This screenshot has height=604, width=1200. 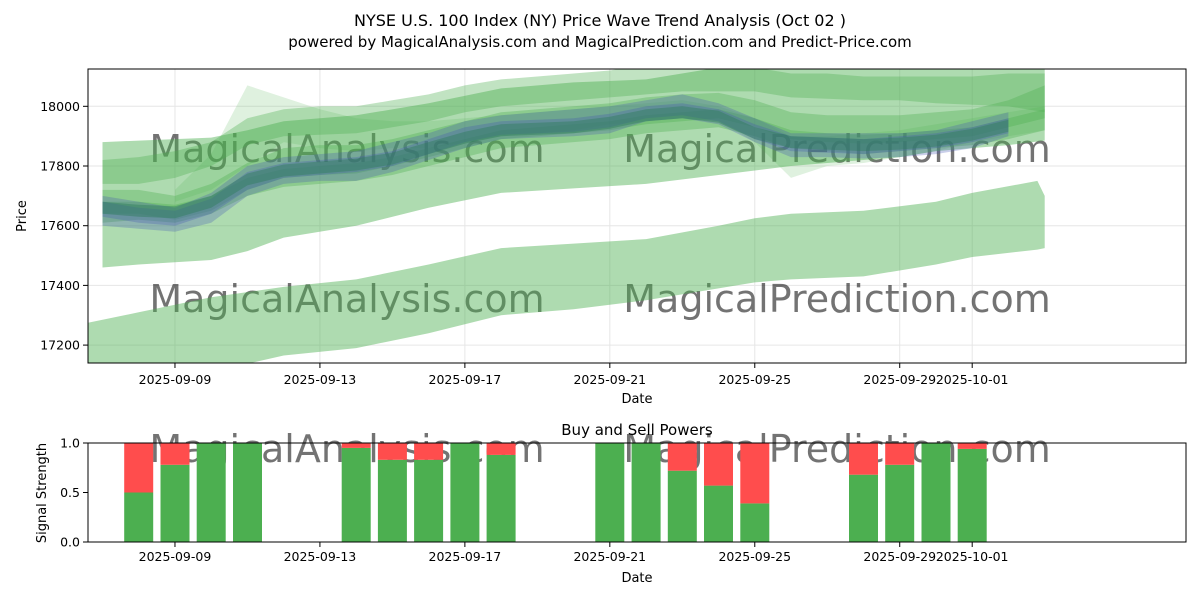 I want to click on price-x-tick-label: 2025-09-29, so click(x=899, y=379).